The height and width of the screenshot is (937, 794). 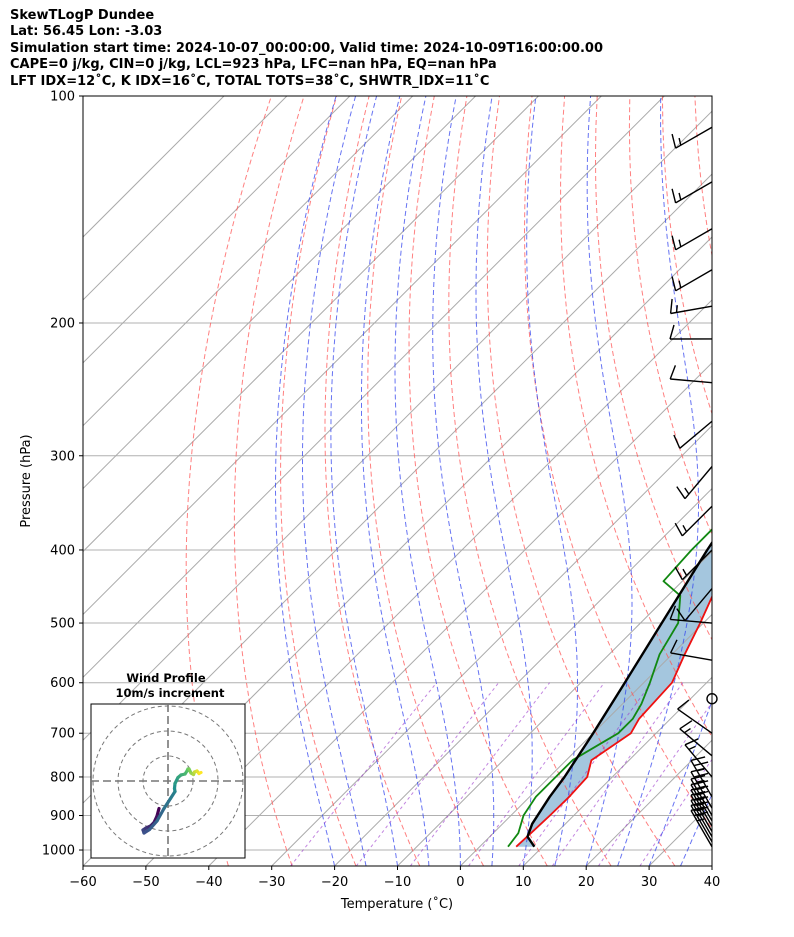 What do you see at coordinates (62, 323) in the screenshot?
I see `y-tick-label: 200` at bounding box center [62, 323].